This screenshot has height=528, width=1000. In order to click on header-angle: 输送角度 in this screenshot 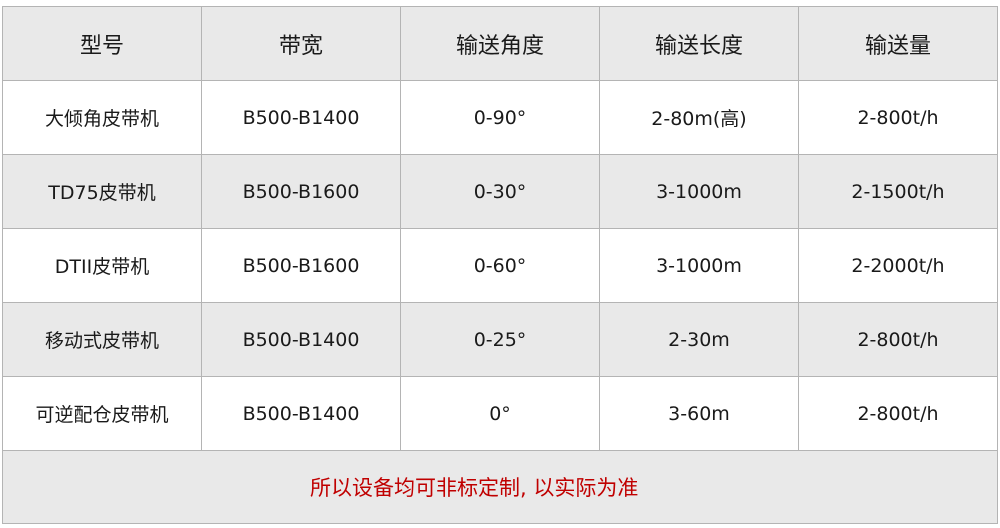, I will do `click(500, 43)`.